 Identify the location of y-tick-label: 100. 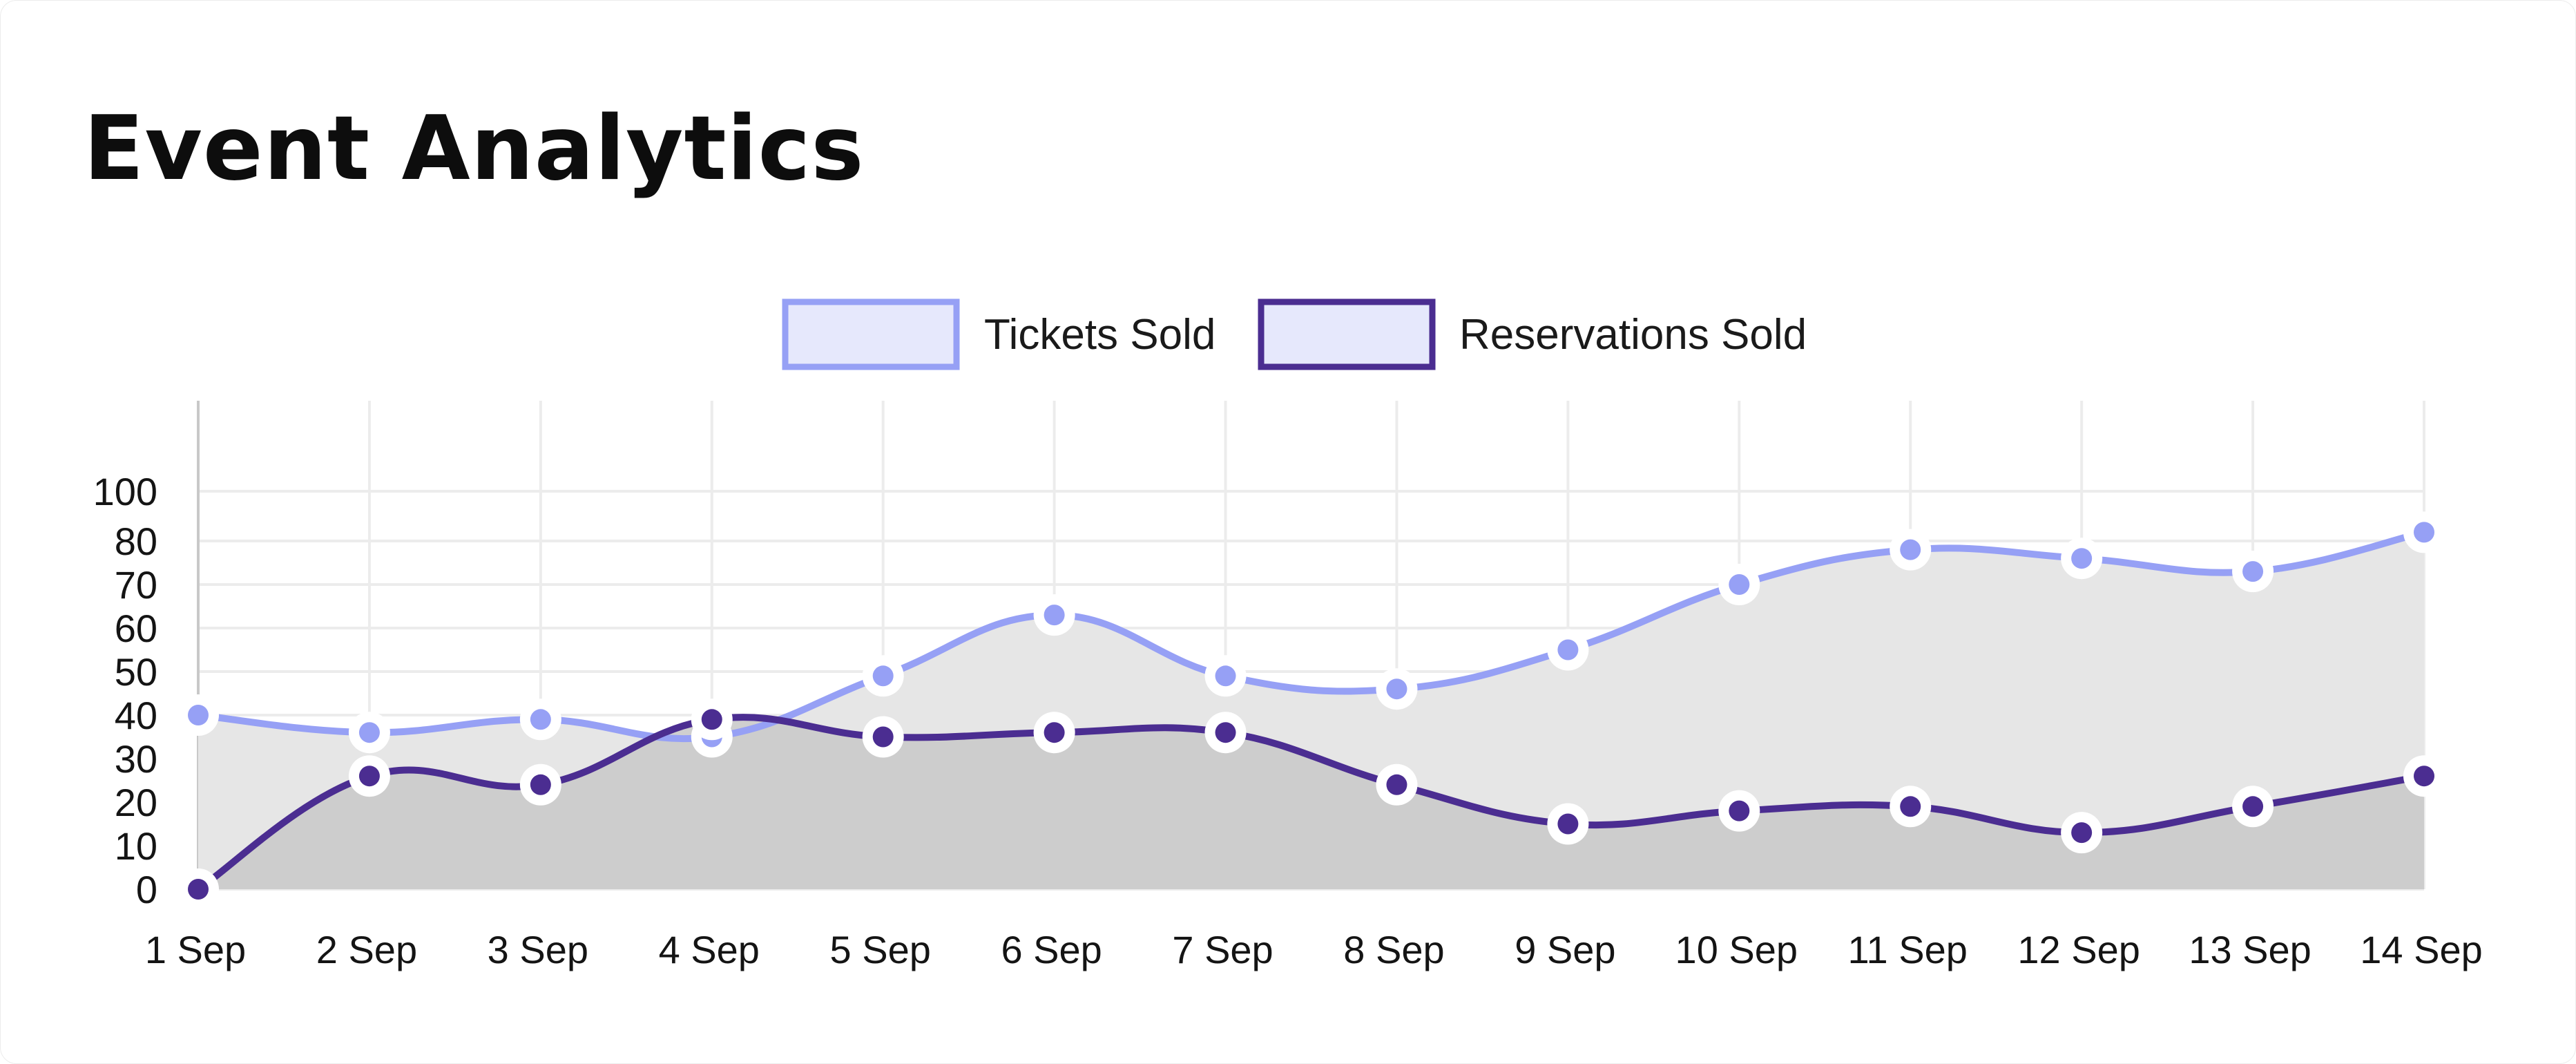
(125, 491).